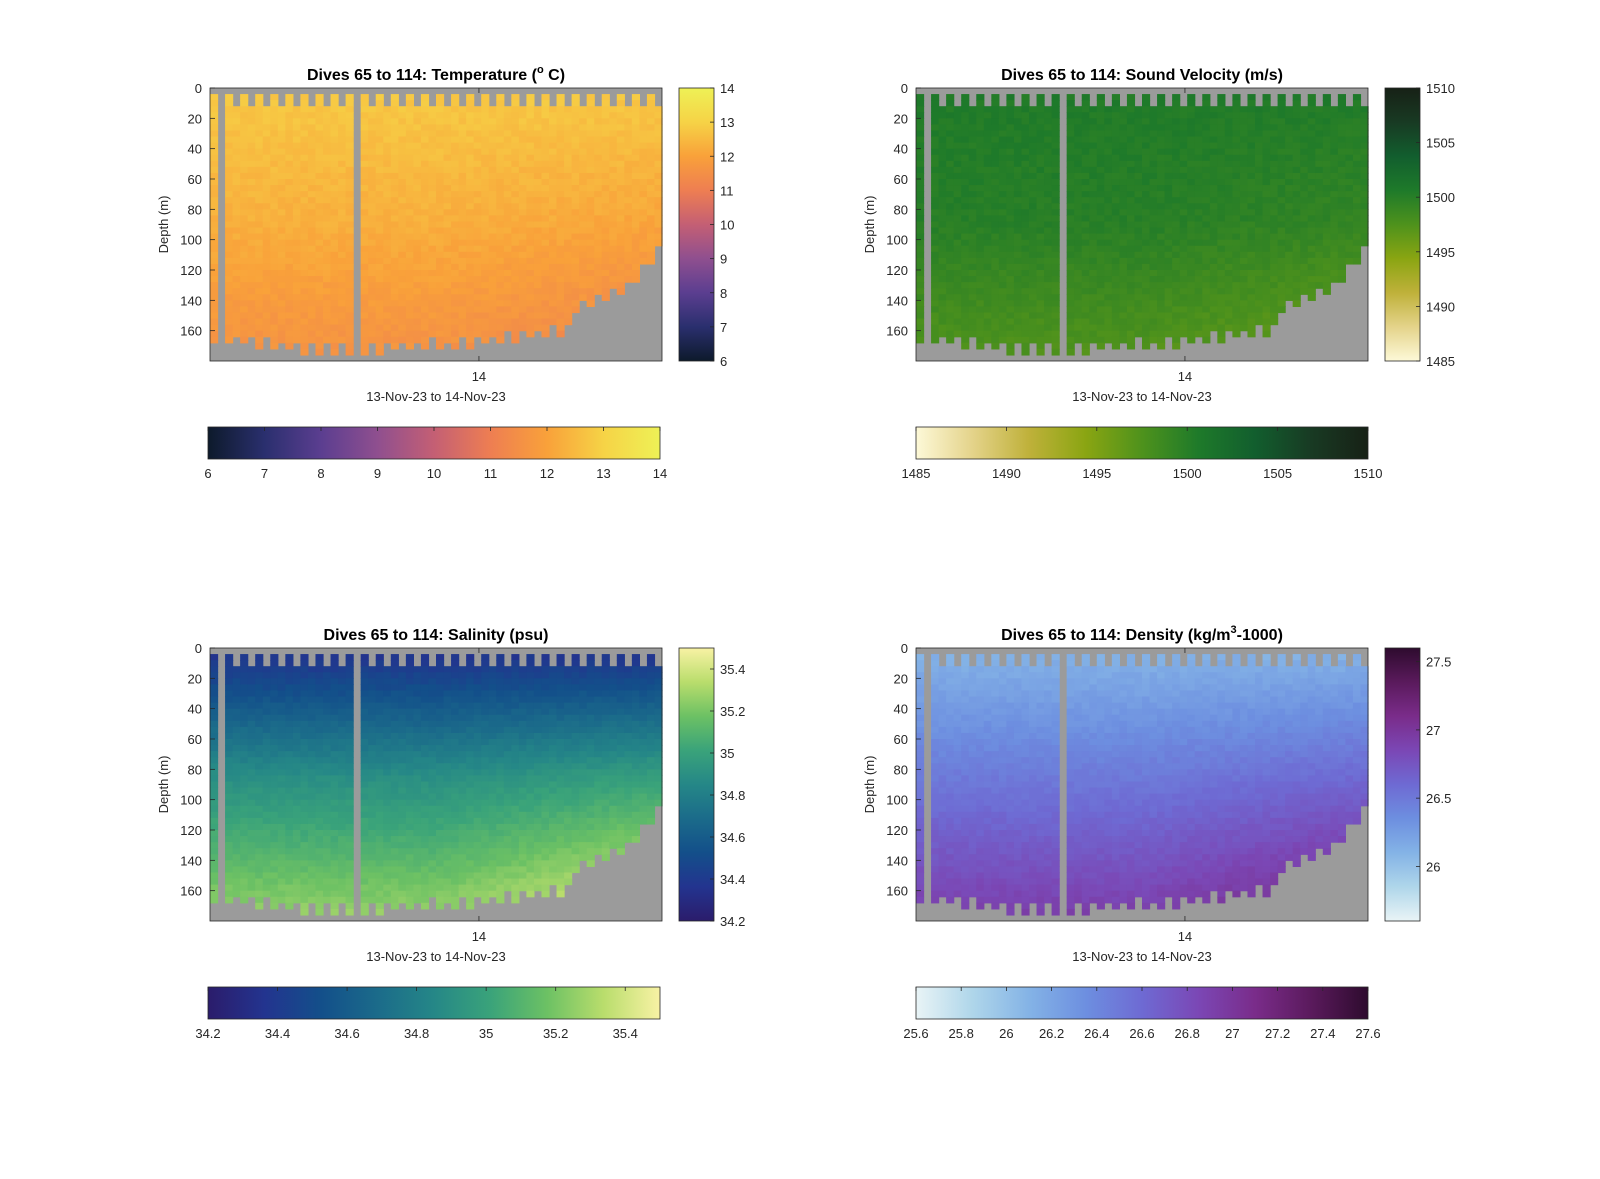 The image size is (1600, 1179). Describe the element at coordinates (727, 225) in the screenshot. I see `colorbar-tick-label: 10` at that location.